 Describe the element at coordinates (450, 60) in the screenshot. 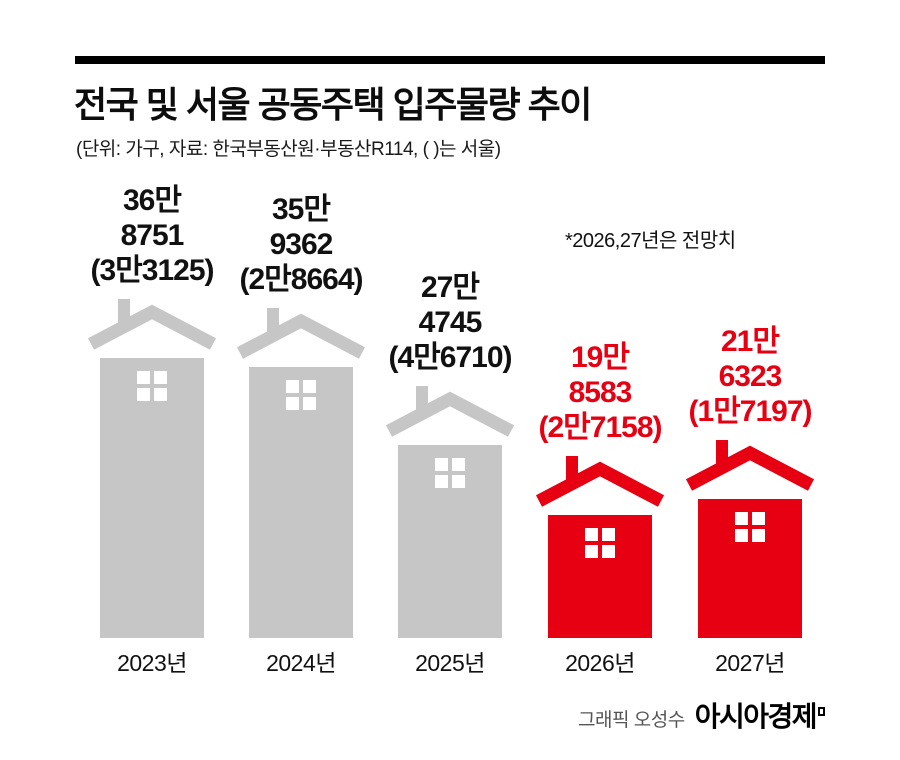

I see `top-divider` at that location.